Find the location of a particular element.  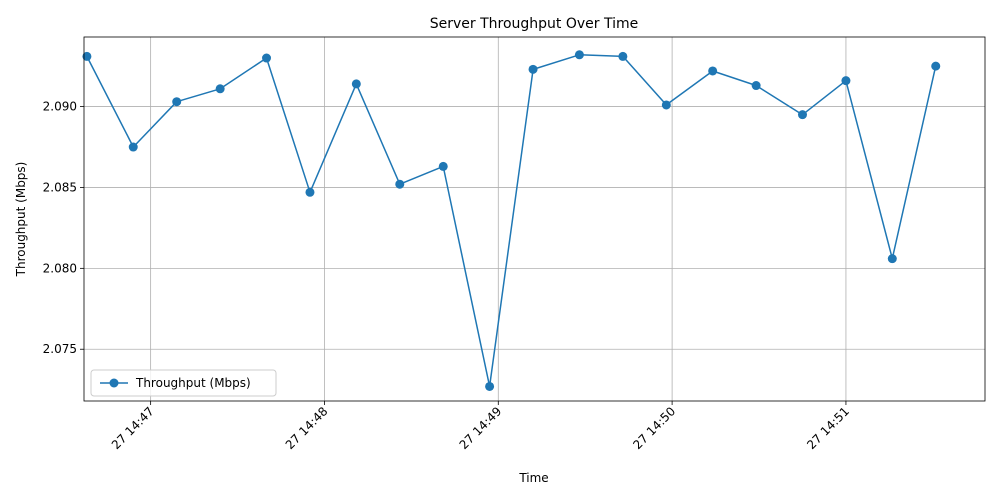

legend-box is located at coordinates (183, 383).